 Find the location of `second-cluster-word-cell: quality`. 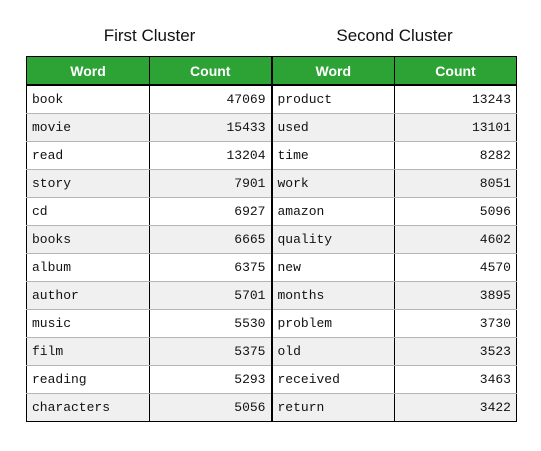

second-cluster-word-cell: quality is located at coordinates (332, 239).